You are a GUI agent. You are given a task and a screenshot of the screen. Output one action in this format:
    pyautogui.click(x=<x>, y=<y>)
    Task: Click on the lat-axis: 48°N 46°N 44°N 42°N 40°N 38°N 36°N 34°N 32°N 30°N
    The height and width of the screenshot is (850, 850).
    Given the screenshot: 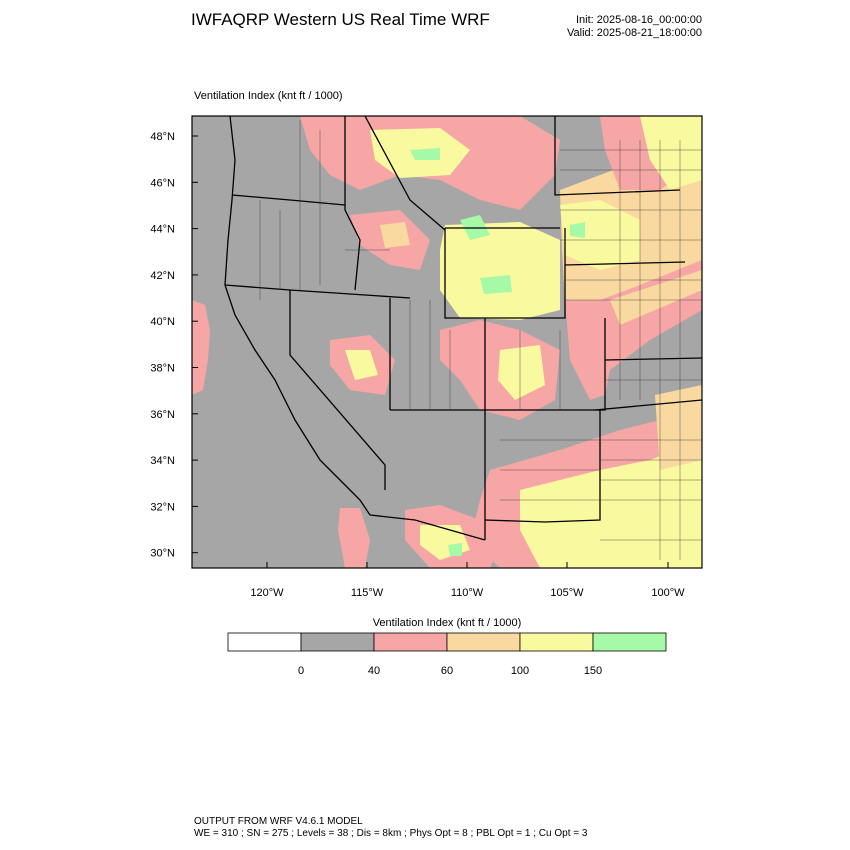 What is the action you would take?
    pyautogui.click(x=174, y=345)
    